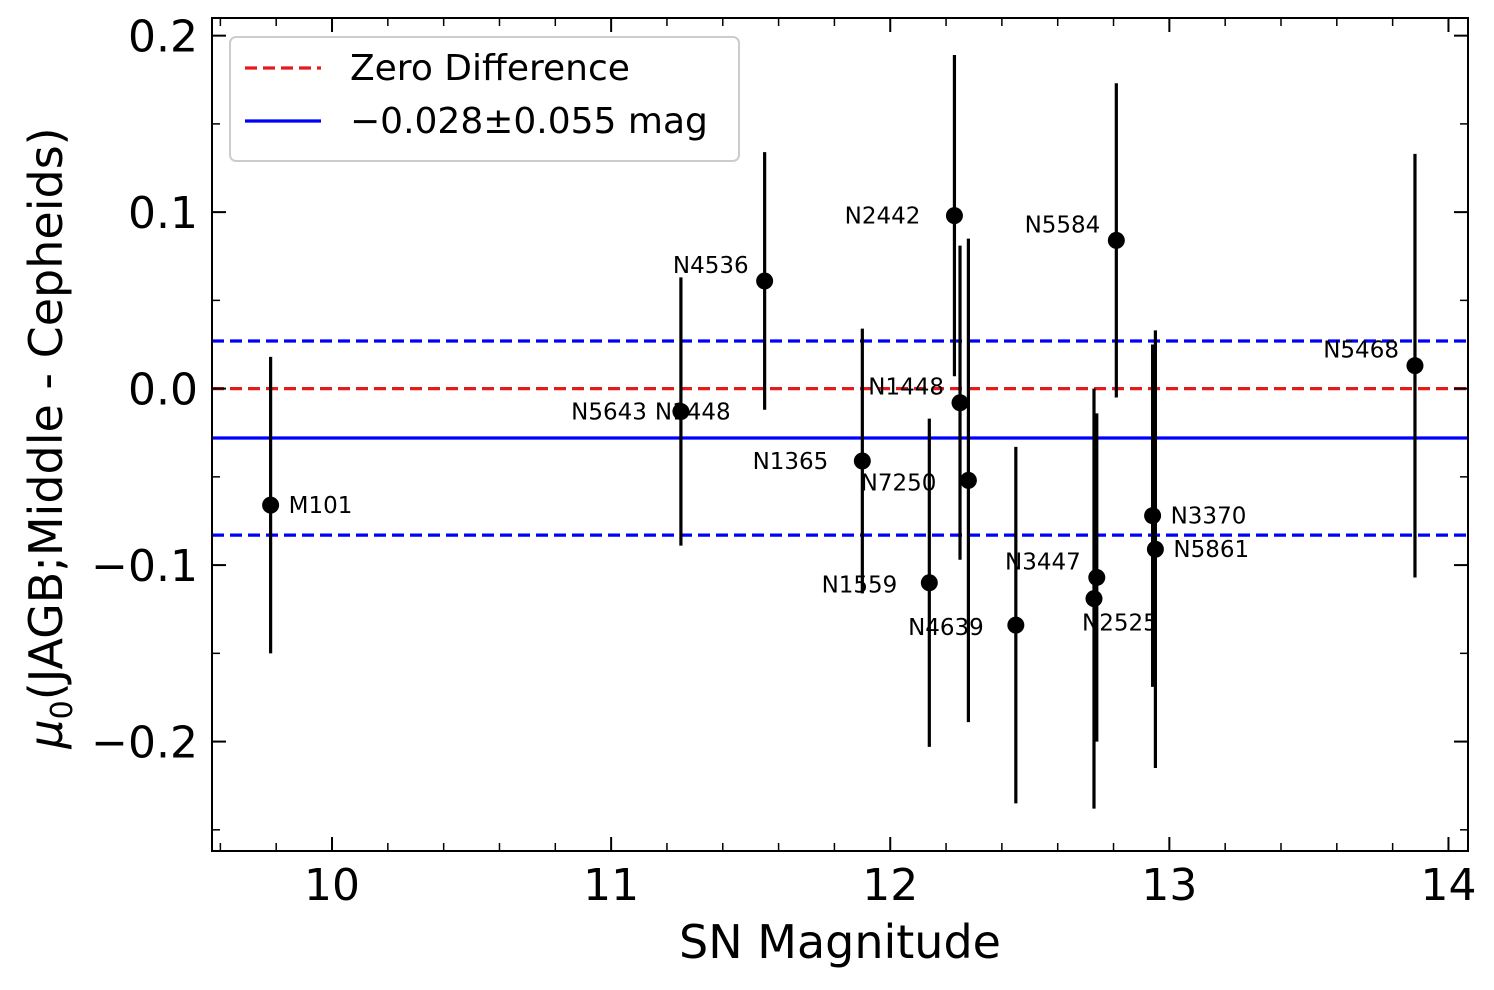 The width and height of the screenshot is (1494, 990). What do you see at coordinates (1120, 624) in the screenshot?
I see `point-label-11: N2525` at bounding box center [1120, 624].